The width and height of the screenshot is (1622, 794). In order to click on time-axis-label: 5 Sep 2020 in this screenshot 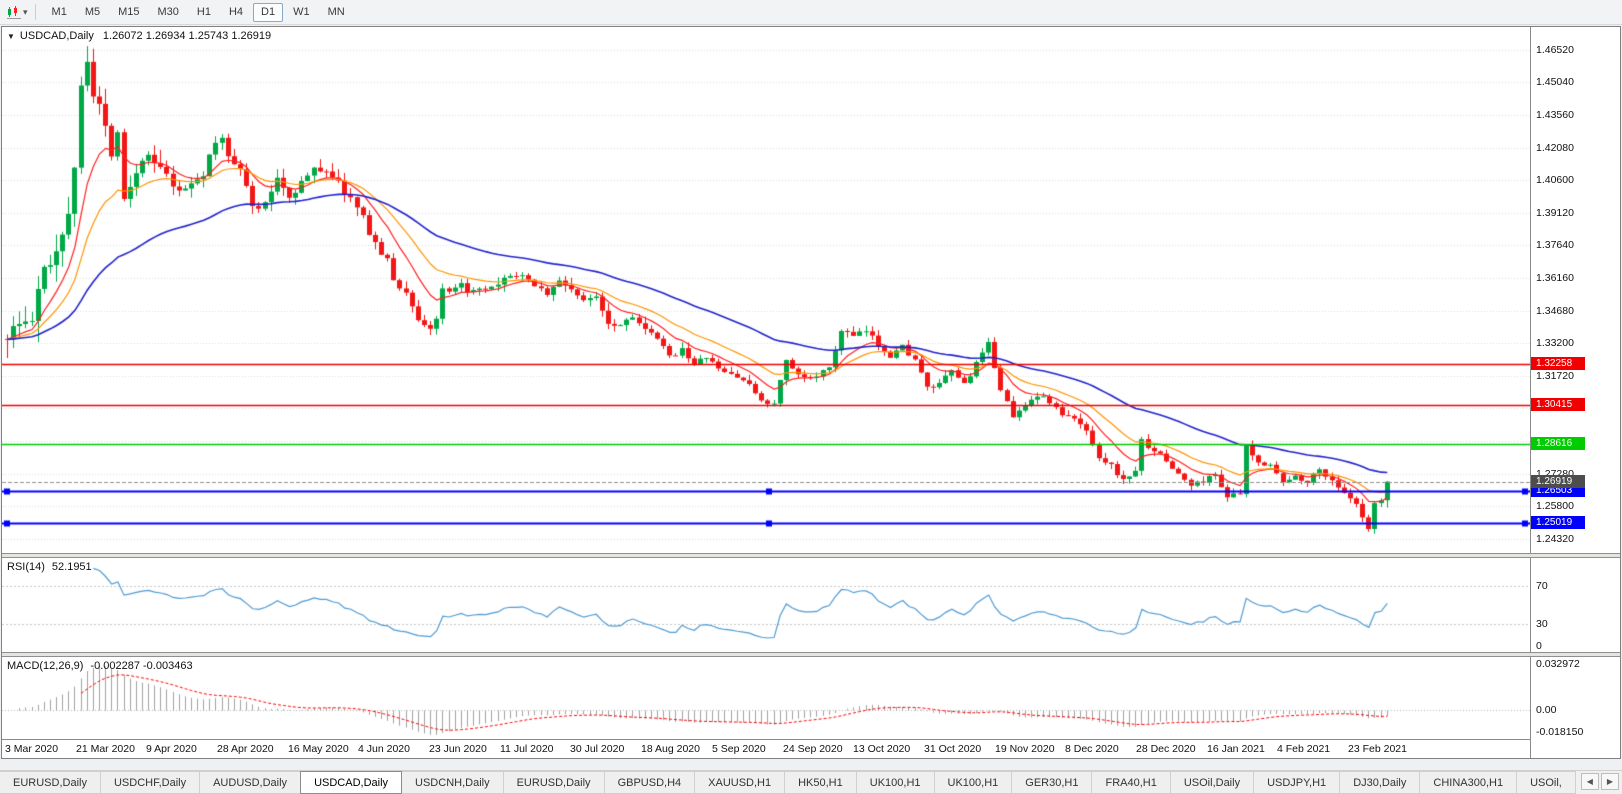, I will do `click(739, 749)`.